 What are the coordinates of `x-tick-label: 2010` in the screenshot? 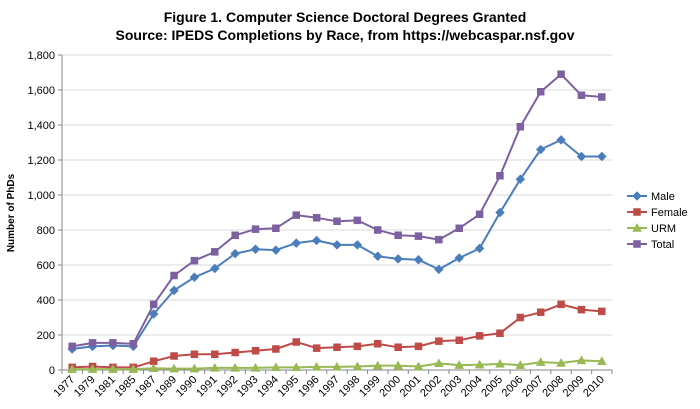 It's located at (594, 387).